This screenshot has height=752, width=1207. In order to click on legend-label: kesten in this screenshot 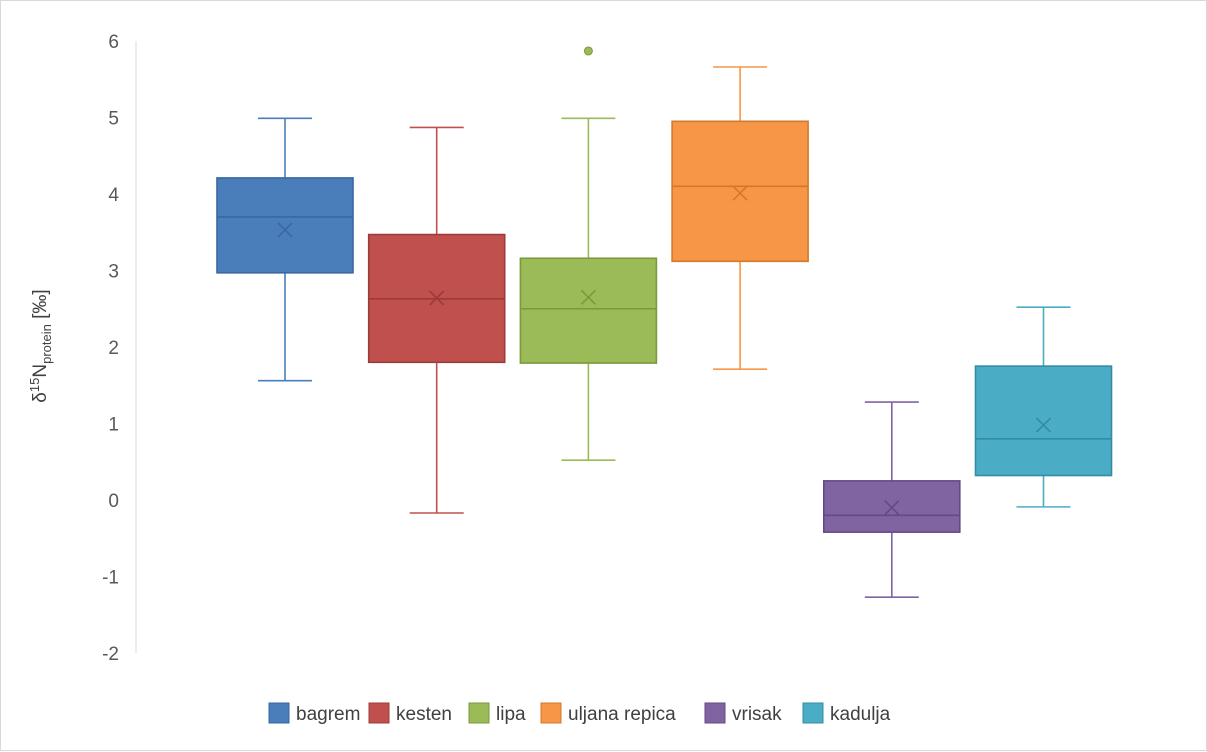, I will do `click(424, 714)`.